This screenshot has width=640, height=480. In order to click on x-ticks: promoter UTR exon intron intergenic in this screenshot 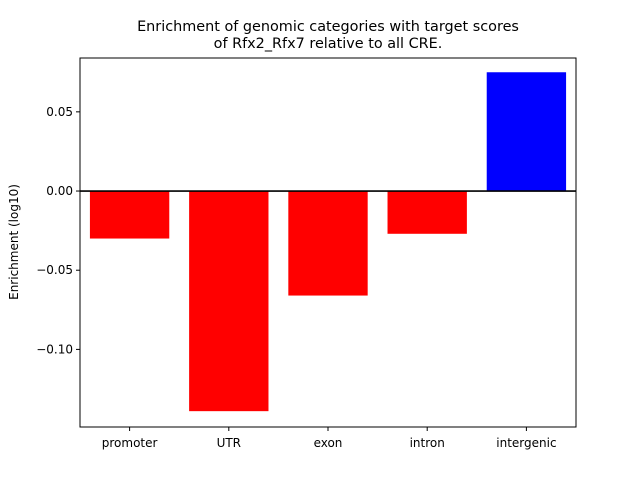, I will do `click(329, 438)`.